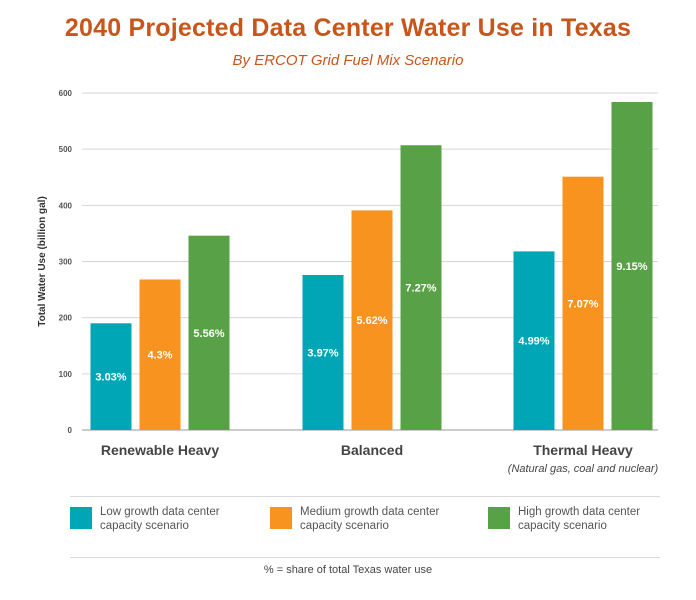 The width and height of the screenshot is (696, 600). I want to click on category-note: (Natural gas, coal and nuclear), so click(583, 469).